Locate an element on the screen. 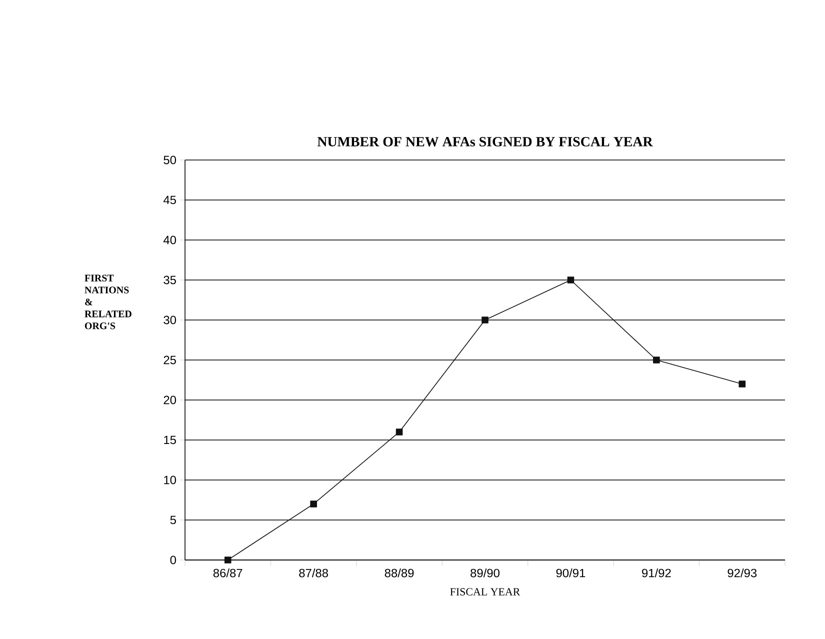 This screenshot has width=825, height=639. x-tick-label: 91/92 is located at coordinates (656, 573).